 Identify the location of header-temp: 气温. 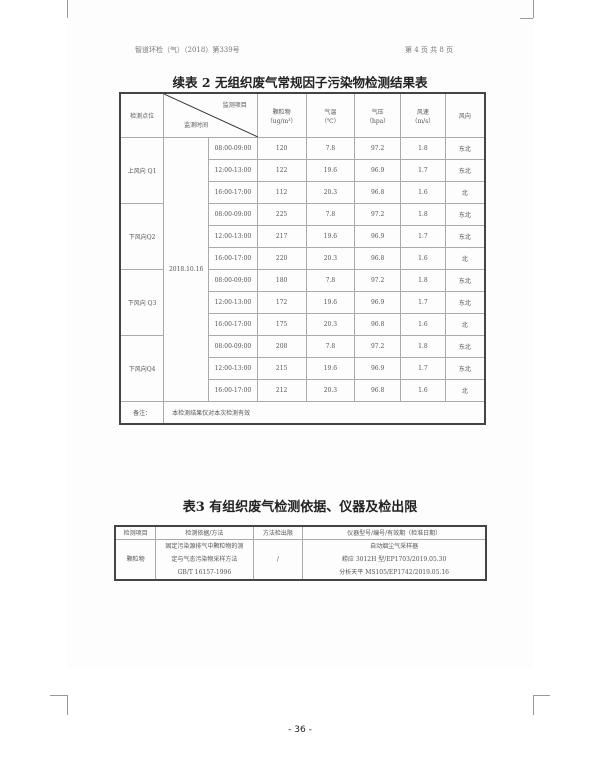
(330, 112).